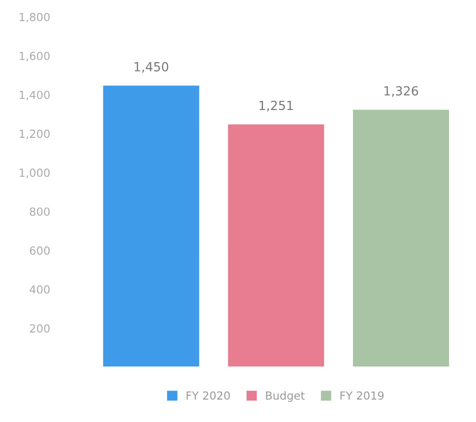  I want to click on y-tick-label: 1,600, so click(35, 57).